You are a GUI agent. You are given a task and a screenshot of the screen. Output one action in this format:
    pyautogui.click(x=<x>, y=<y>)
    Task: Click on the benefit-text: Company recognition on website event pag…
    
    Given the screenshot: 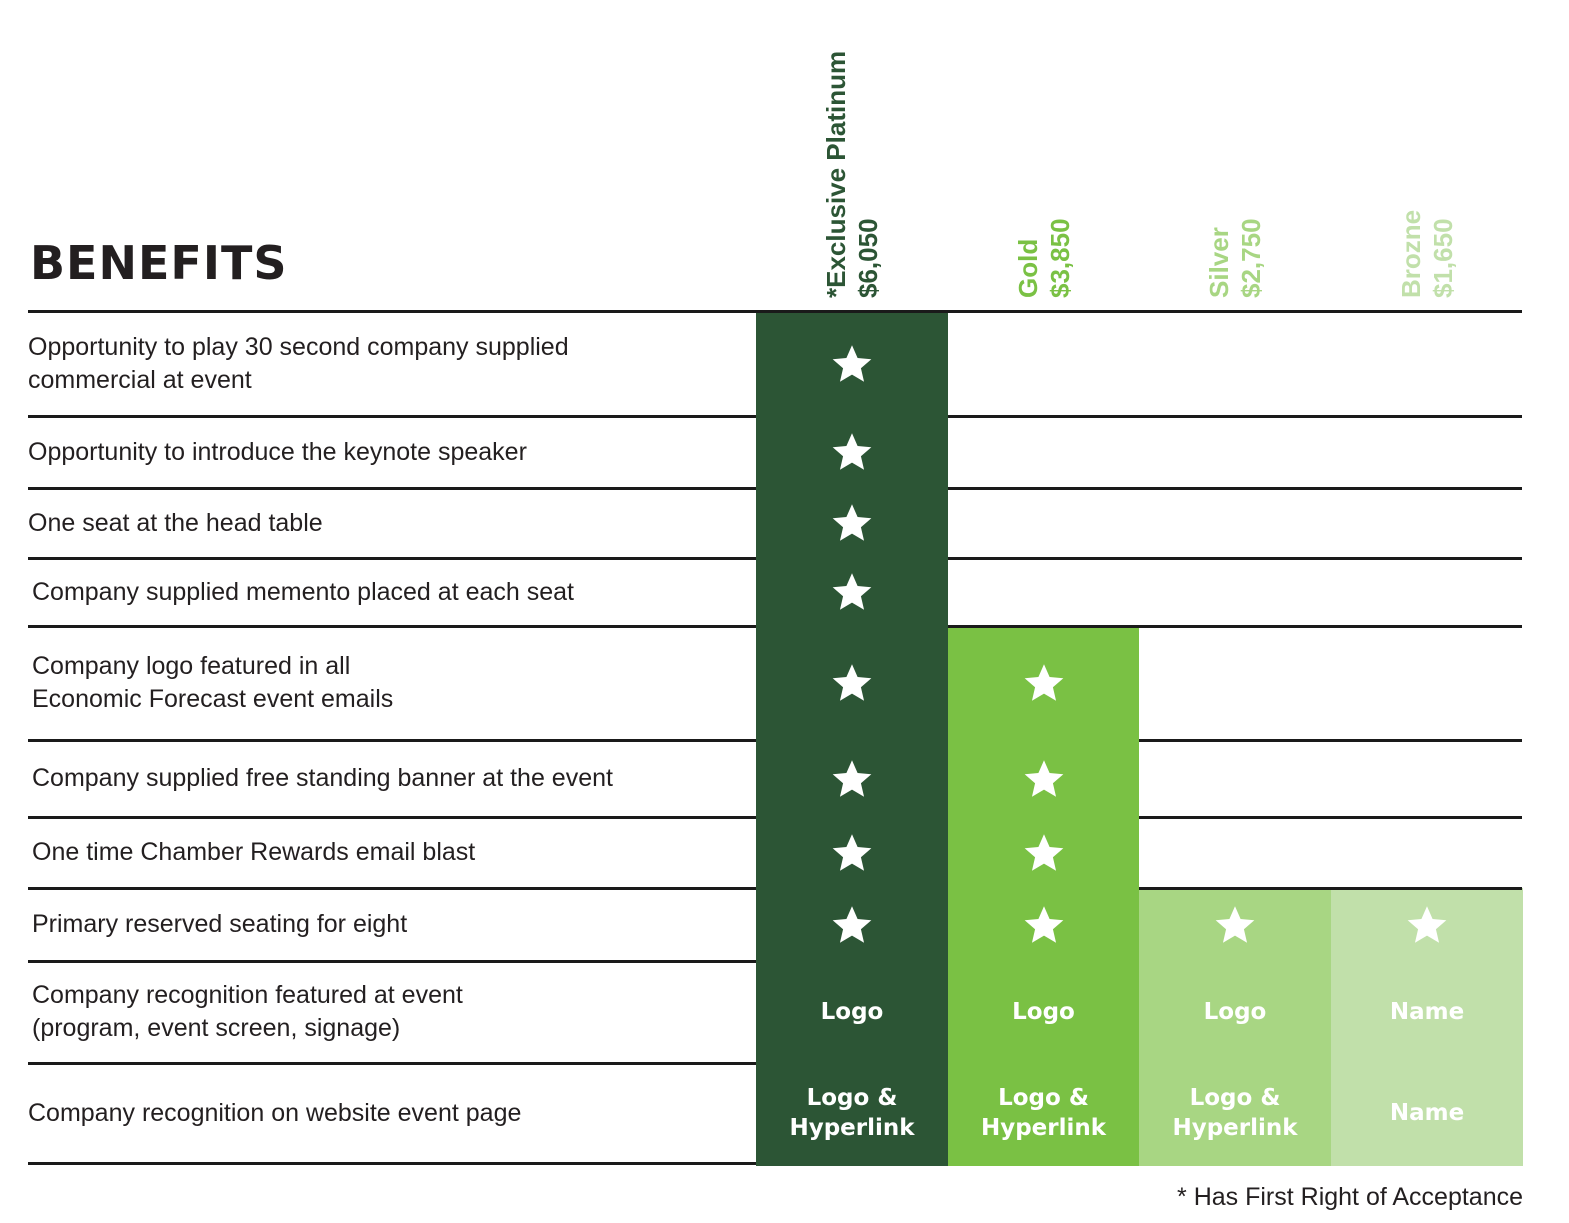 What is the action you would take?
    pyautogui.click(x=275, y=1112)
    